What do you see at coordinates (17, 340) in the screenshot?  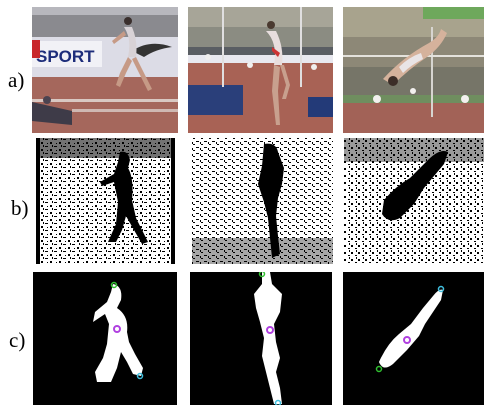 I see `row-label-c: c)` at bounding box center [17, 340].